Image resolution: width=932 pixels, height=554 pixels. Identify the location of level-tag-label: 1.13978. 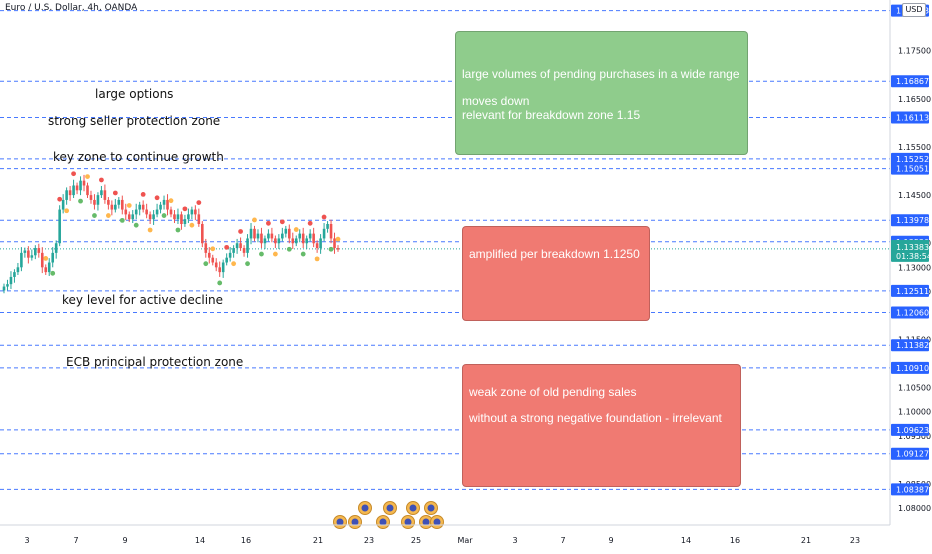
(912, 220).